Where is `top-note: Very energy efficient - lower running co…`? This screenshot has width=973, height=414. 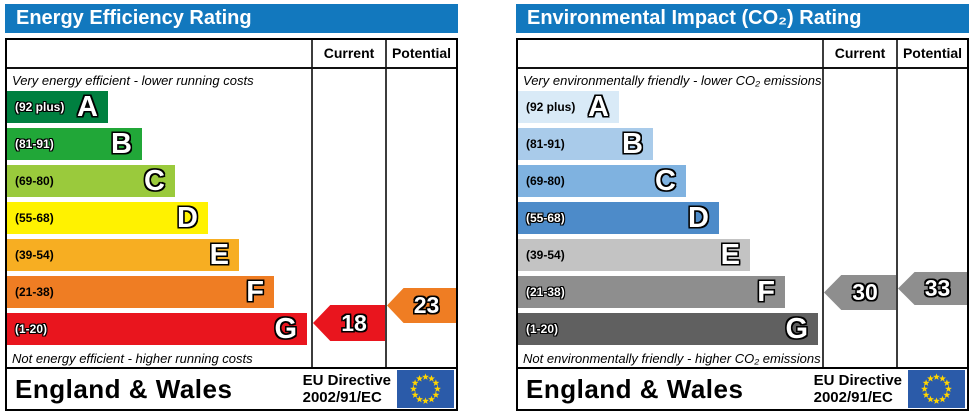
top-note: Very energy efficient - lower running co… is located at coordinates (133, 80).